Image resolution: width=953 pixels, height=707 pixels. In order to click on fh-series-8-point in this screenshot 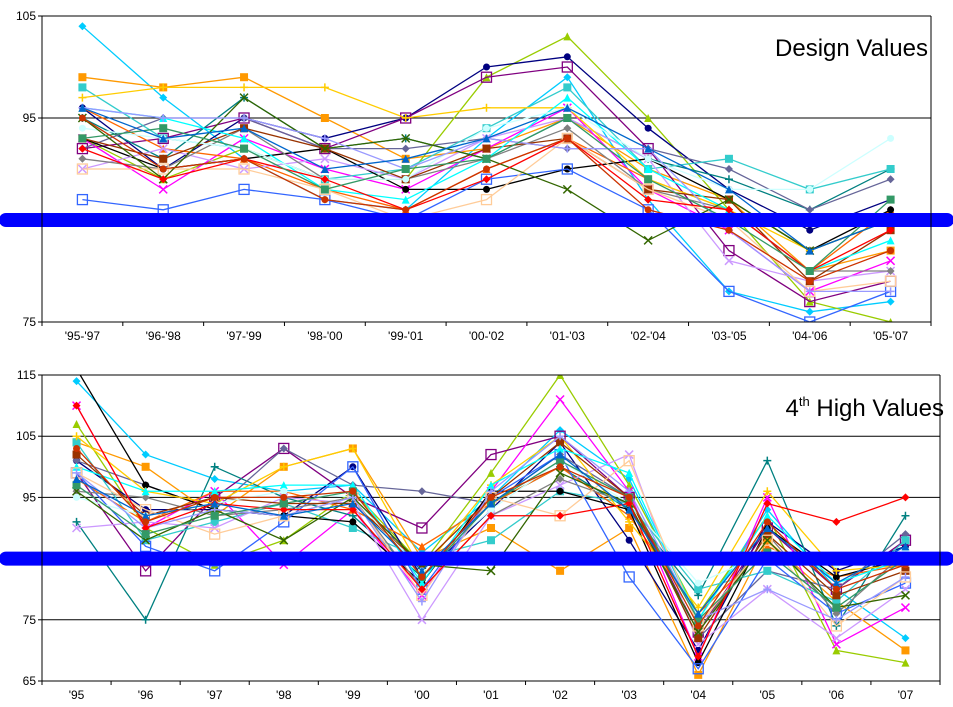, I will do `click(421, 491)`.